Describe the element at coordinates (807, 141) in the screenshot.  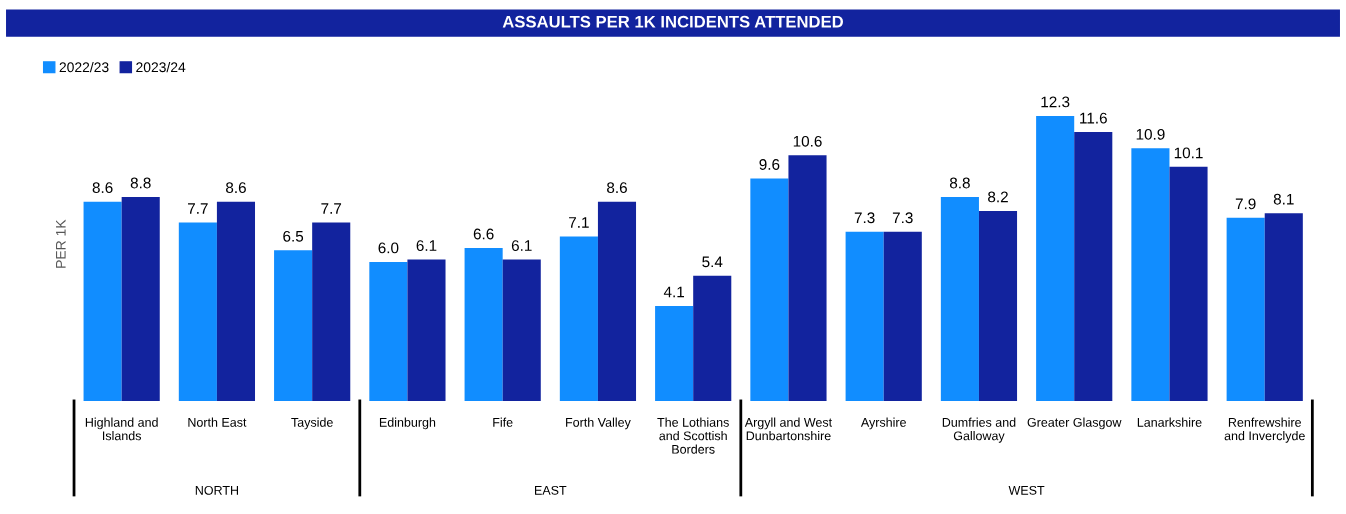
I see `data-label: 10.6` at that location.